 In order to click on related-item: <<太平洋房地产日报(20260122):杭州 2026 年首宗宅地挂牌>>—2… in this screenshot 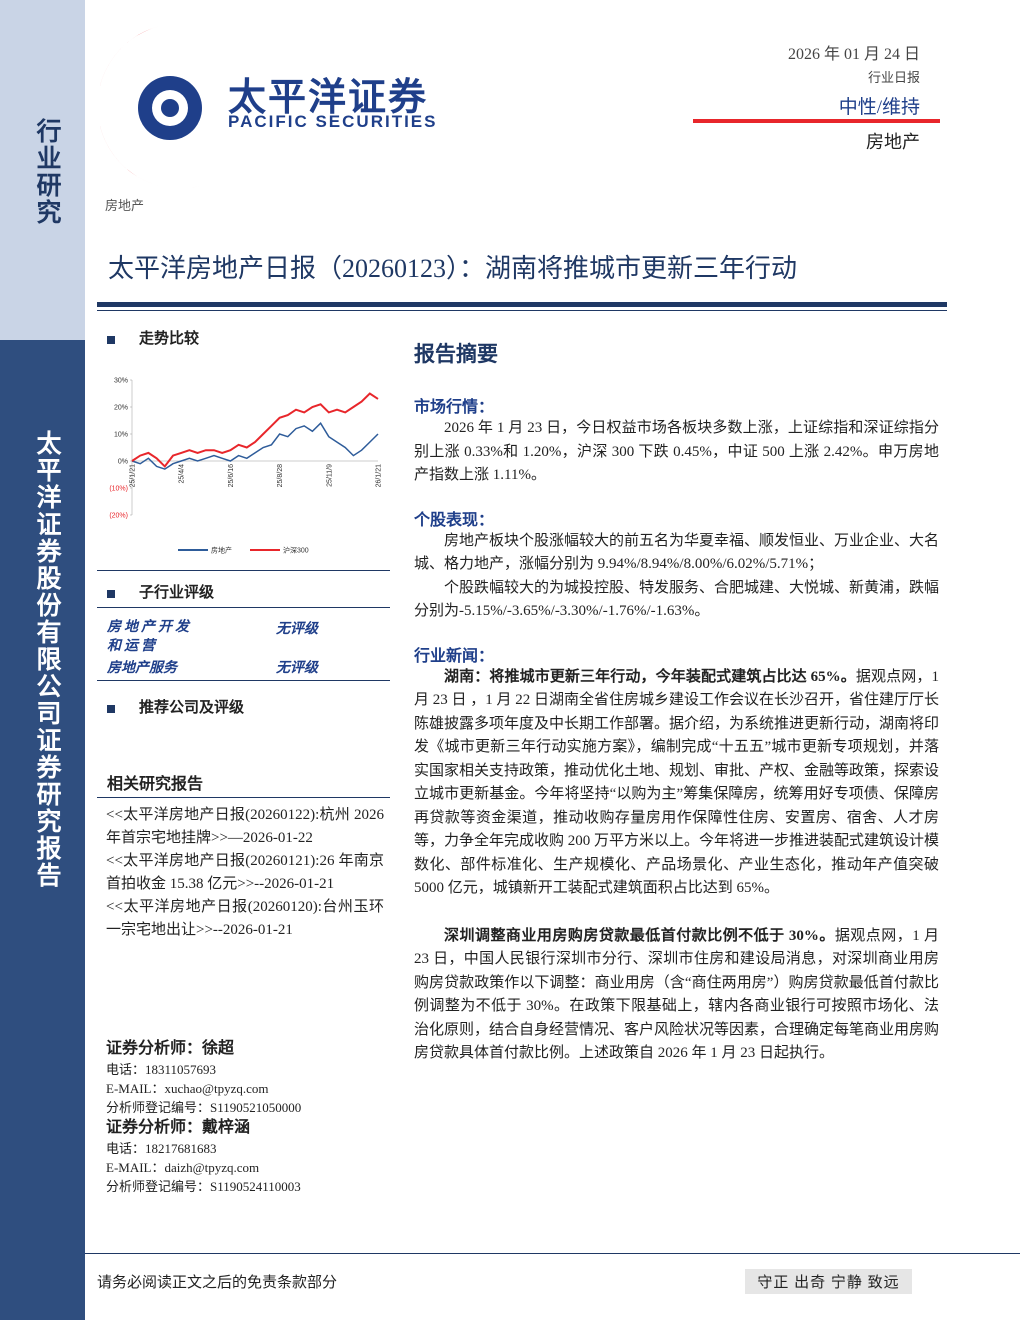, I will do `click(245, 826)`.